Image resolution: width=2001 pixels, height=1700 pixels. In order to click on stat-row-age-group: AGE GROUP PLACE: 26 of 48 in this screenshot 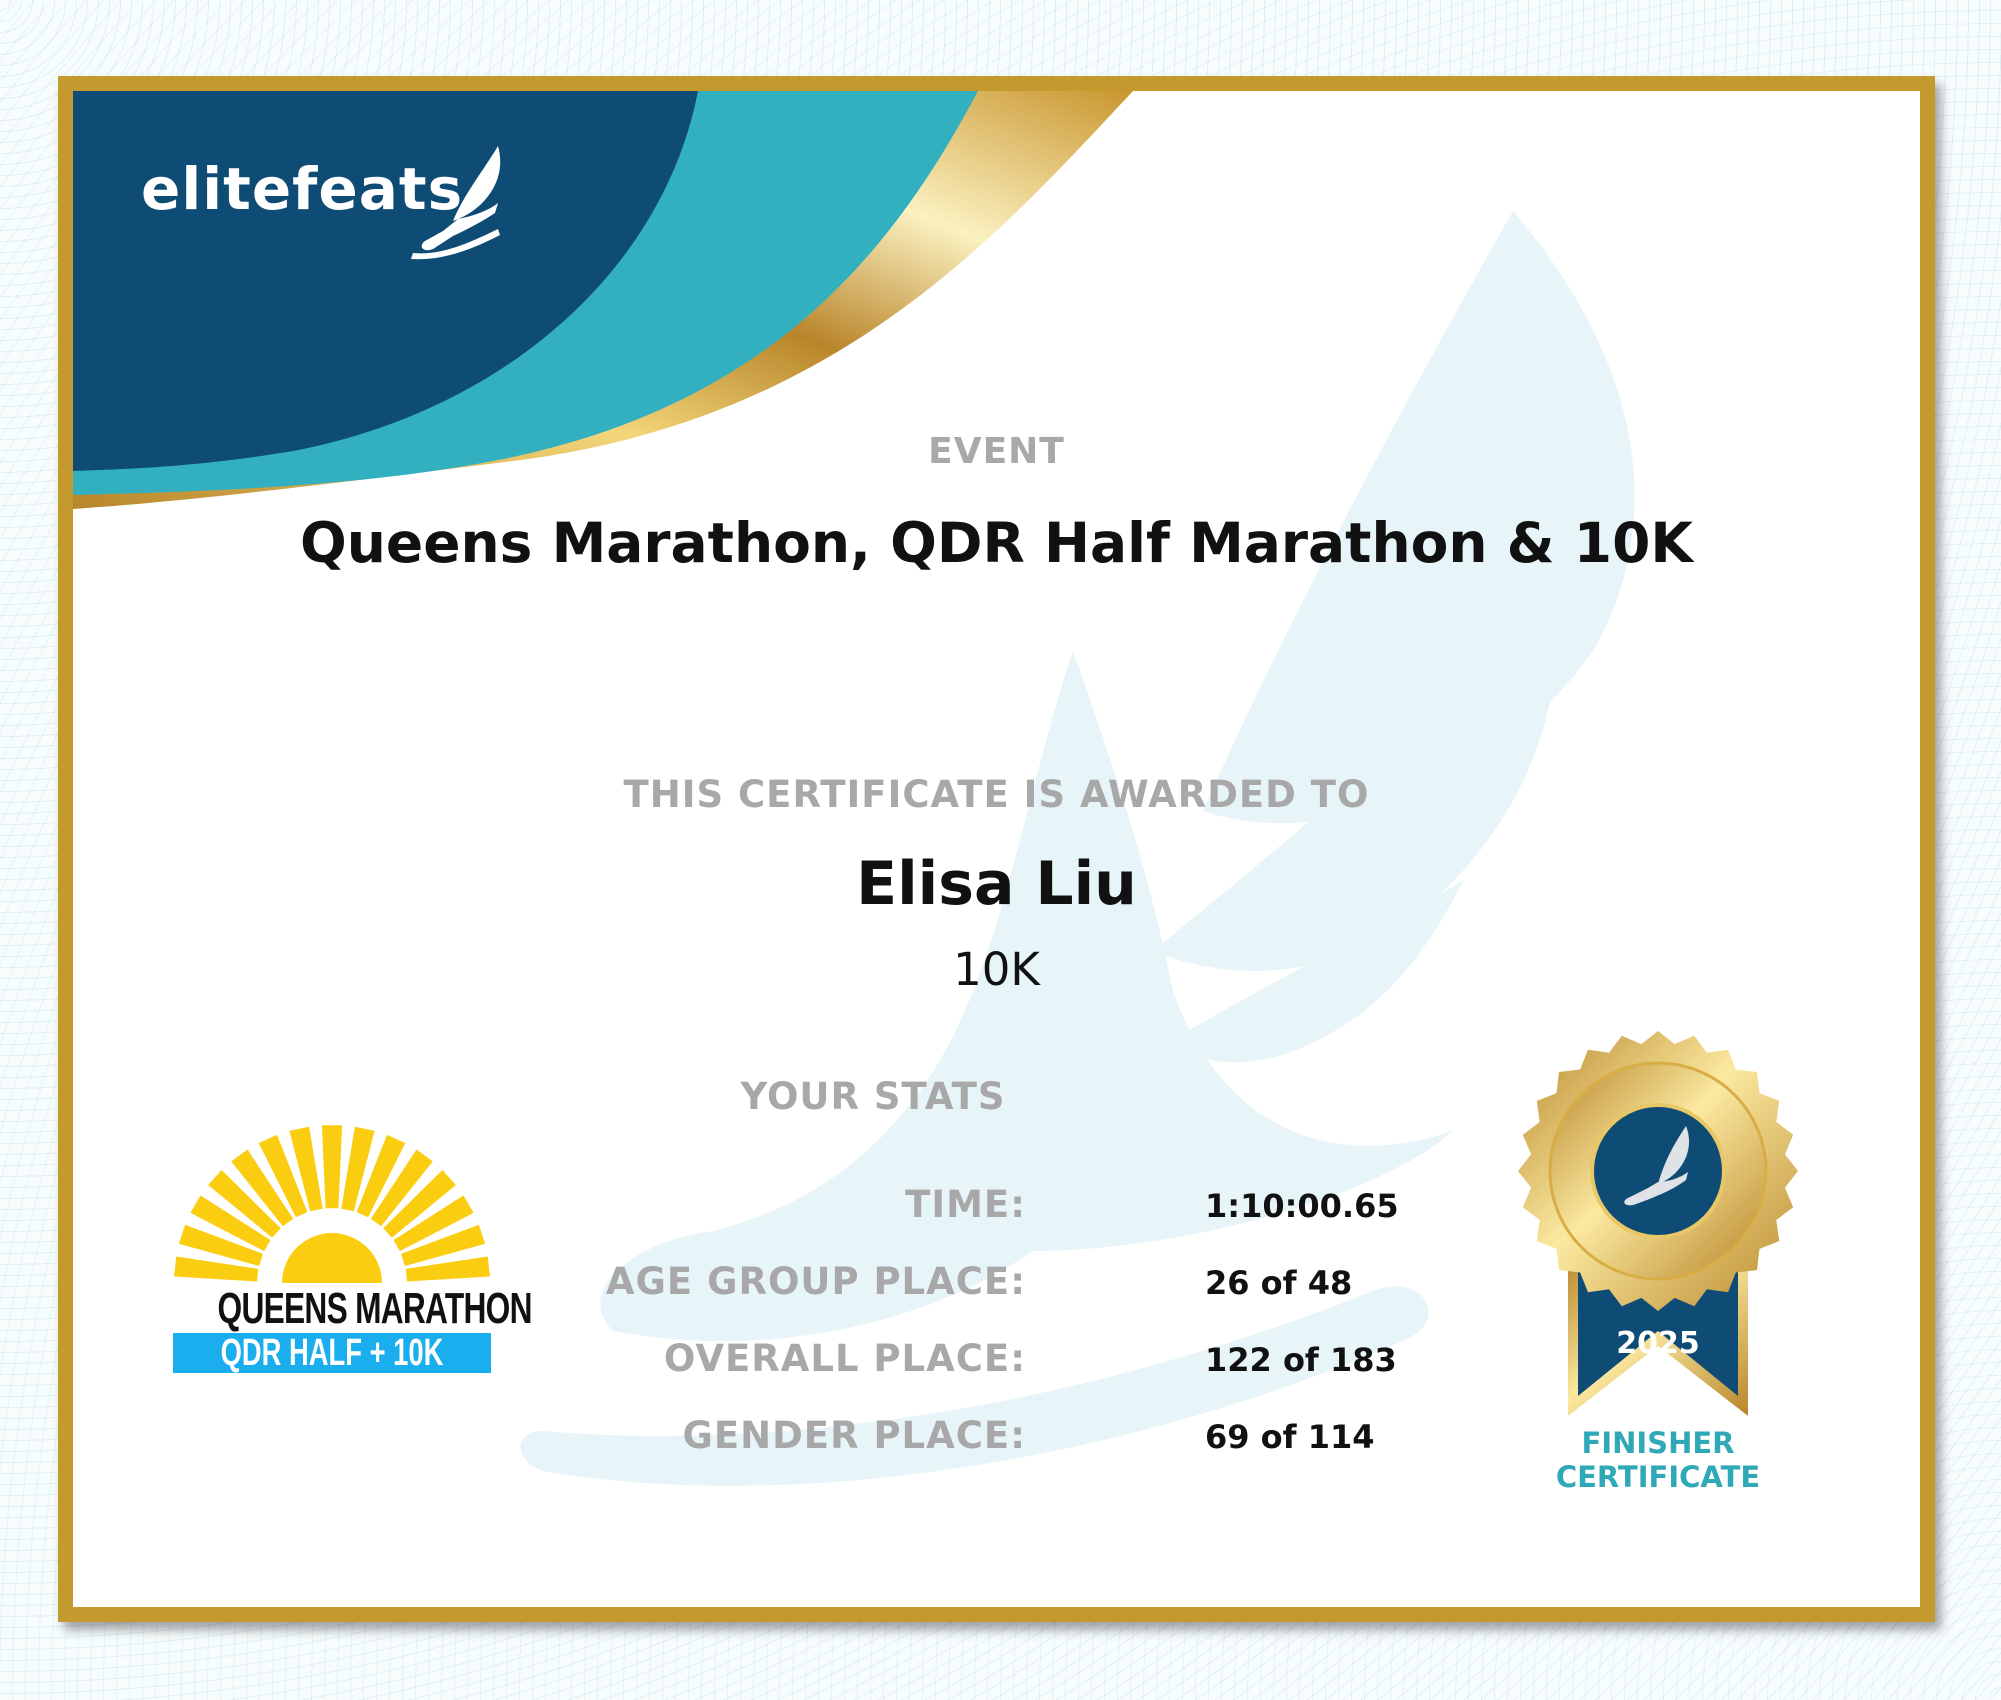, I will do `click(873, 1290)`.